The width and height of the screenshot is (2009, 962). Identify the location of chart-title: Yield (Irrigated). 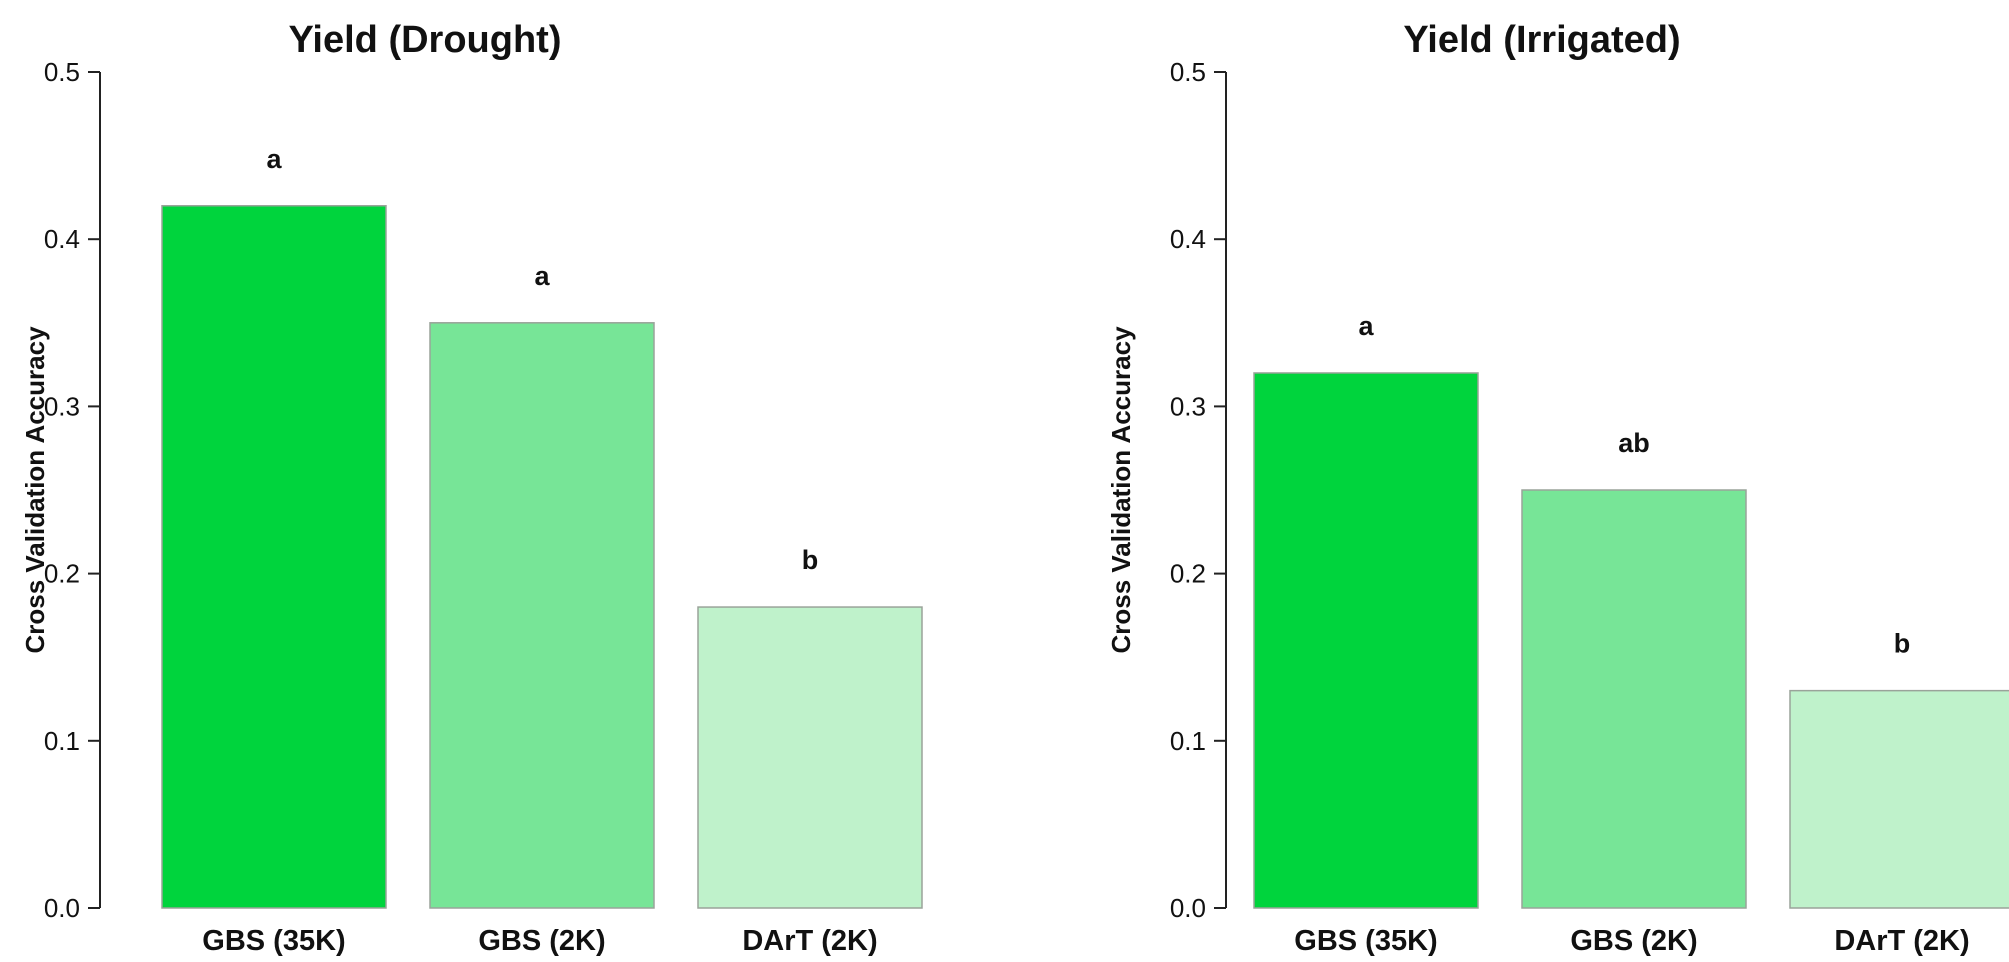
(1541, 40).